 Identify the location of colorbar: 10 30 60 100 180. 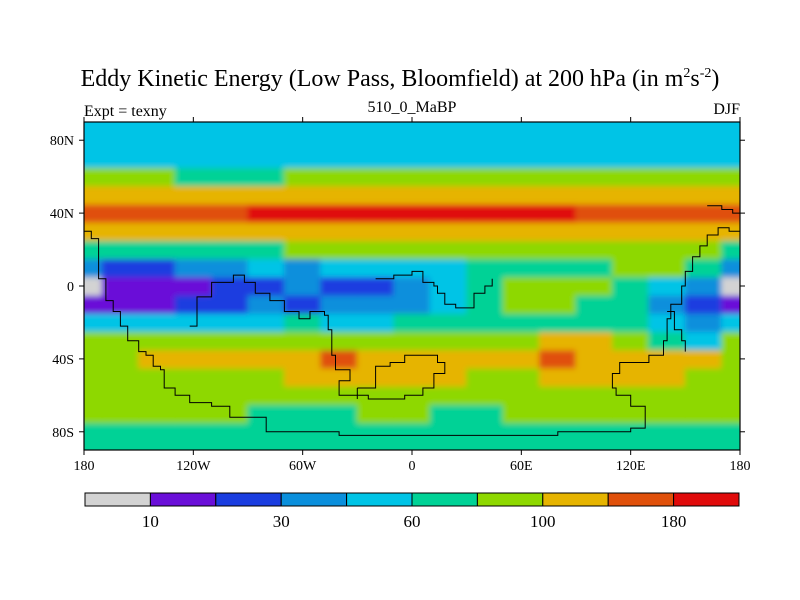
(412, 511).